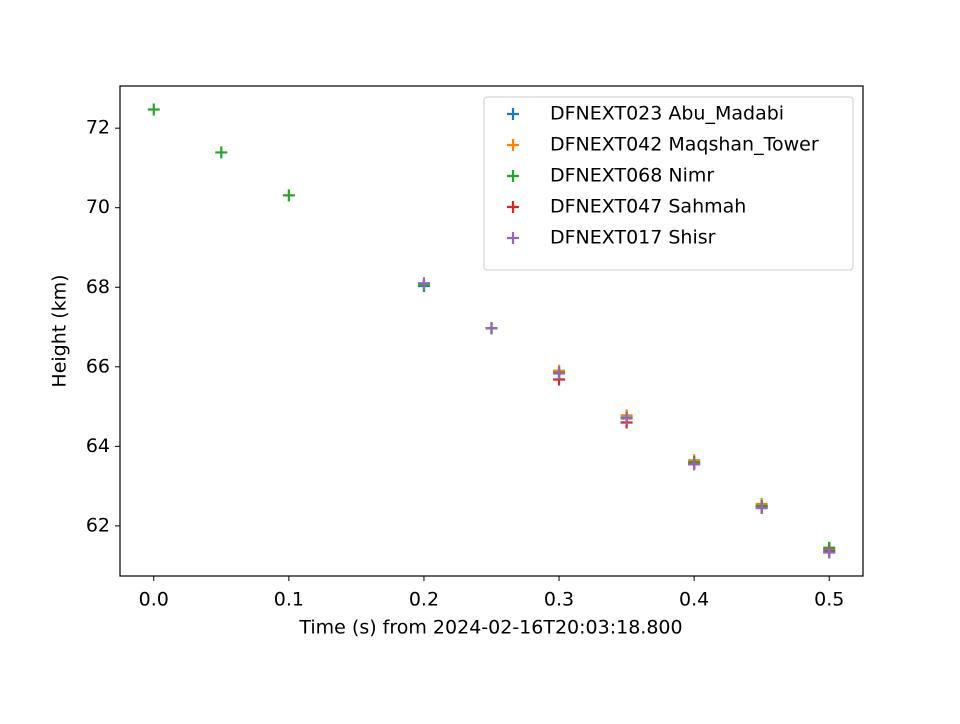 The width and height of the screenshot is (960, 724). I want to click on y-axis-label: Height (km), so click(60, 330).